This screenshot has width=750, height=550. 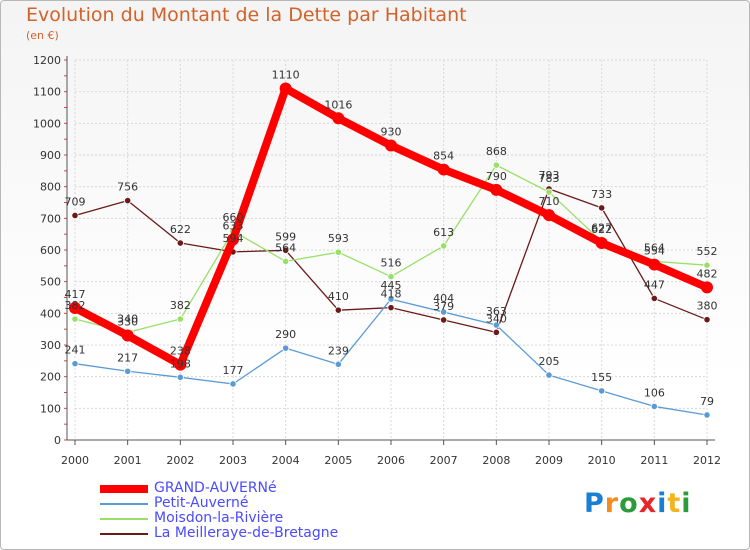 What do you see at coordinates (443, 156) in the screenshot?
I see `data-label: 854` at bounding box center [443, 156].